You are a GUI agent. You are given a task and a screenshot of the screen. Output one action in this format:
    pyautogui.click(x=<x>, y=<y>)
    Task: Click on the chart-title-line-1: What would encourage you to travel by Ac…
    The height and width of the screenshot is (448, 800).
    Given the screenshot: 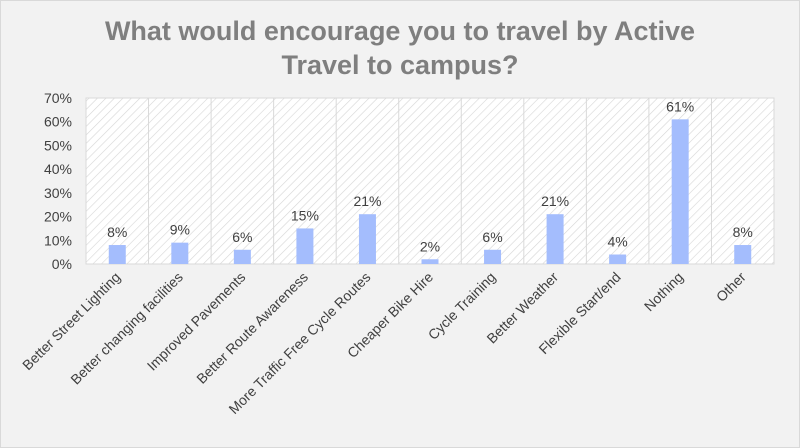 What is the action you would take?
    pyautogui.click(x=400, y=31)
    